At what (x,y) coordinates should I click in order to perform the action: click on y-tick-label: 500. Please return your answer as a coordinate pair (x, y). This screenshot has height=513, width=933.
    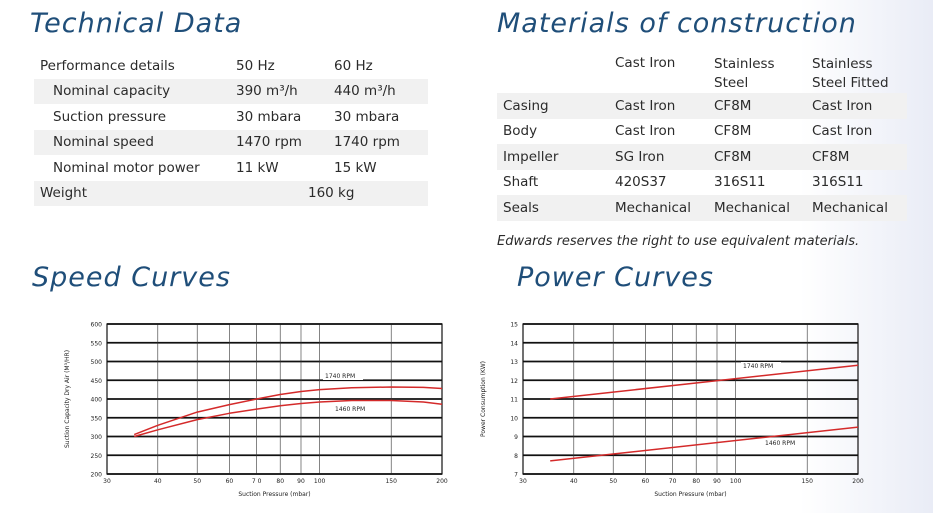
    Looking at the image, I should click on (97, 362).